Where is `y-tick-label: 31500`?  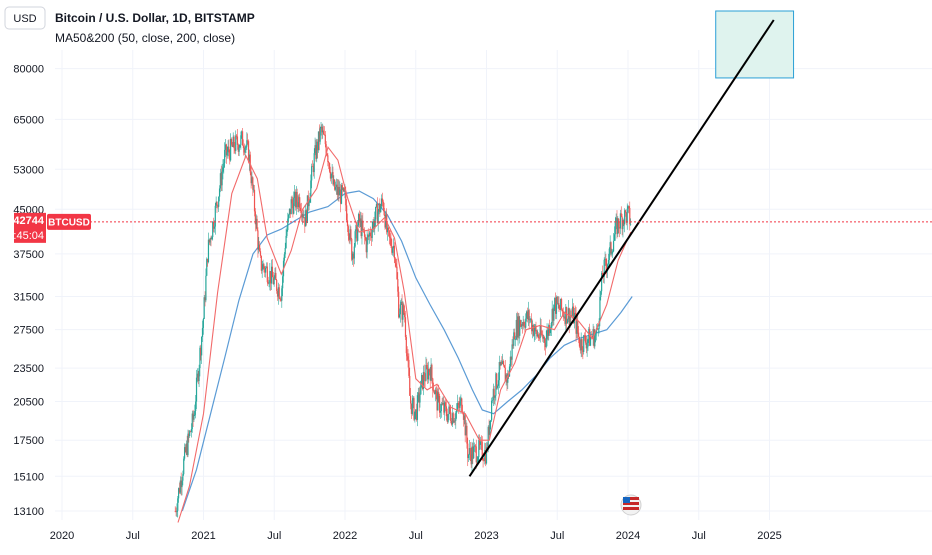 y-tick-label: 31500 is located at coordinates (28, 297).